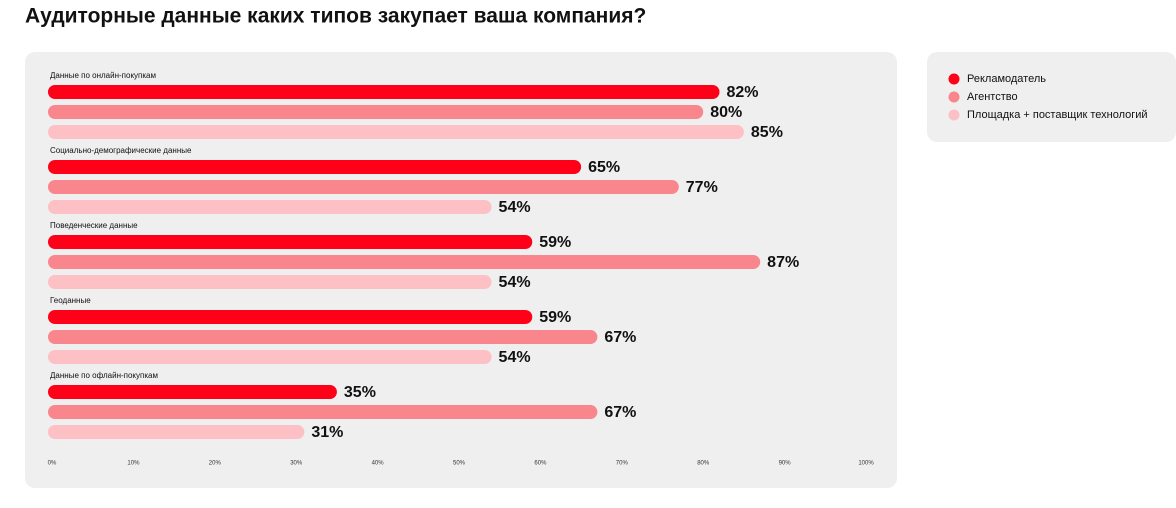 This screenshot has height=508, width=1176. What do you see at coordinates (296, 464) in the screenshot?
I see `x-tick-label: 30%` at bounding box center [296, 464].